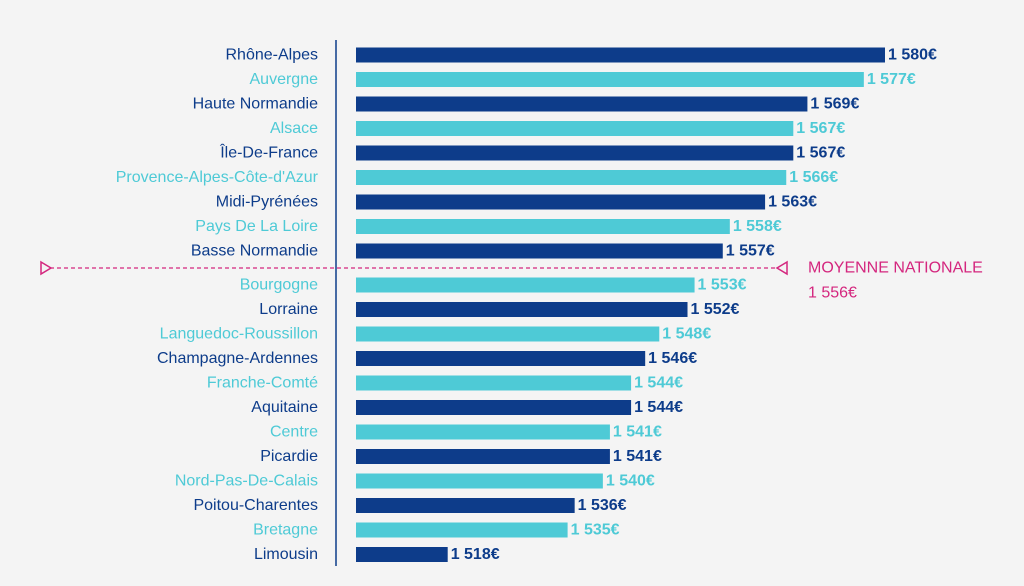 This screenshot has height=586, width=1024. Describe the element at coordinates (256, 104) in the screenshot. I see `category-label: Haute Normandie` at that location.